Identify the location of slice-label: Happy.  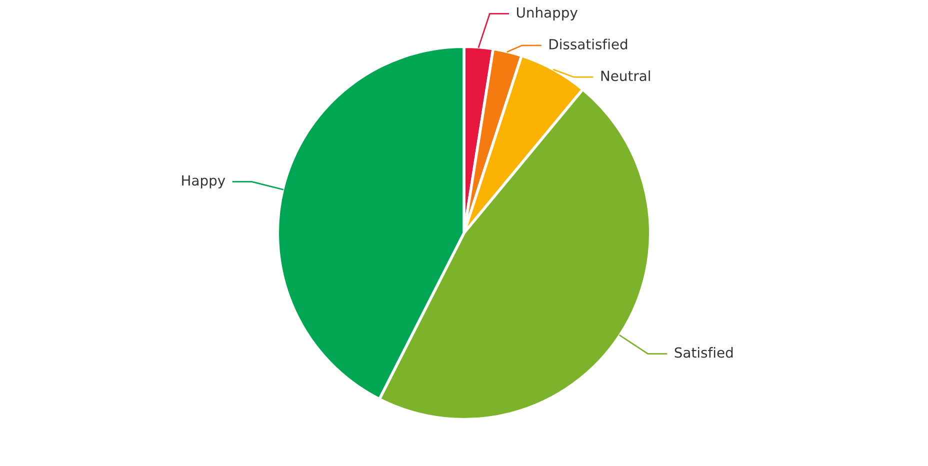
(204, 181).